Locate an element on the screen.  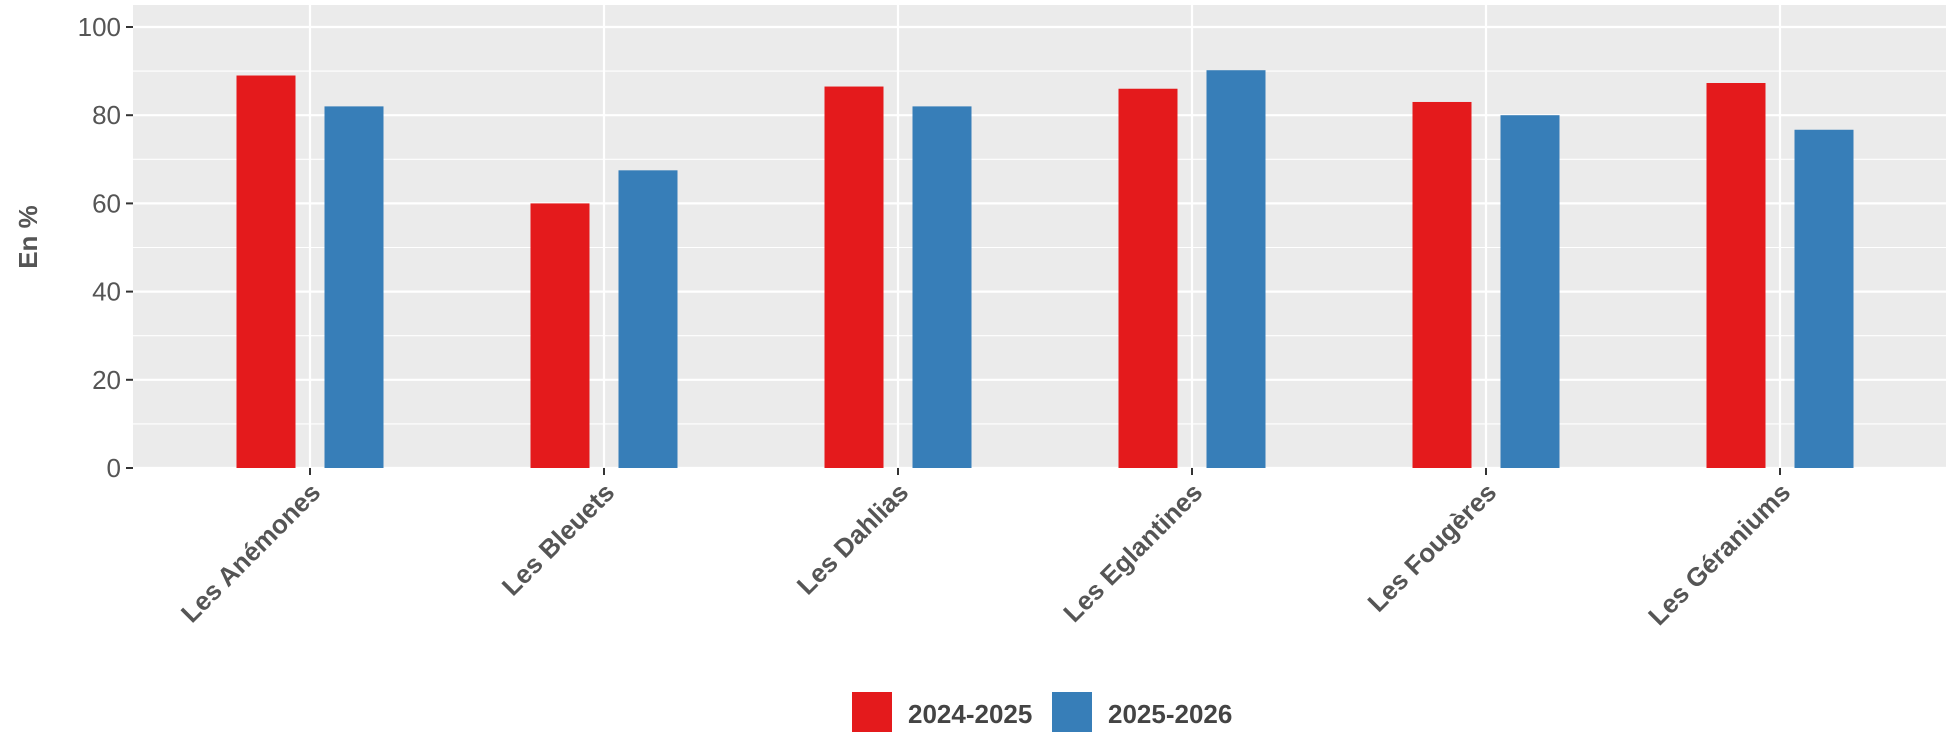
bar-2025-2026-Les Eglantines is located at coordinates (1236, 269).